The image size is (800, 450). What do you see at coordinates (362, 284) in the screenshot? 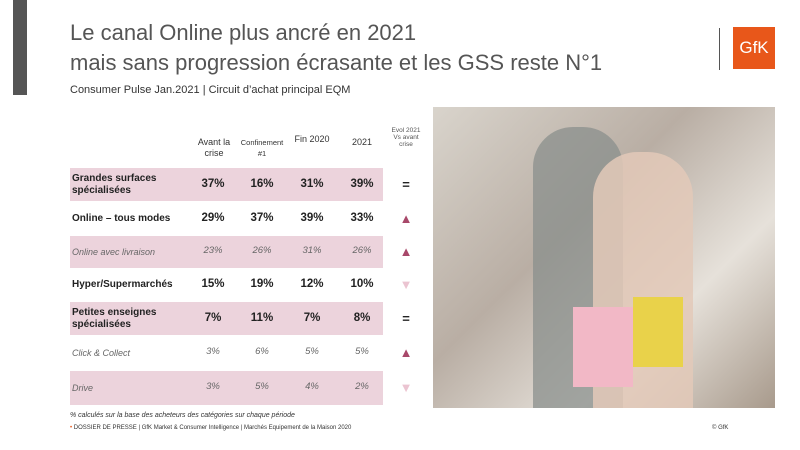
I see `cell: 10%` at bounding box center [362, 284].